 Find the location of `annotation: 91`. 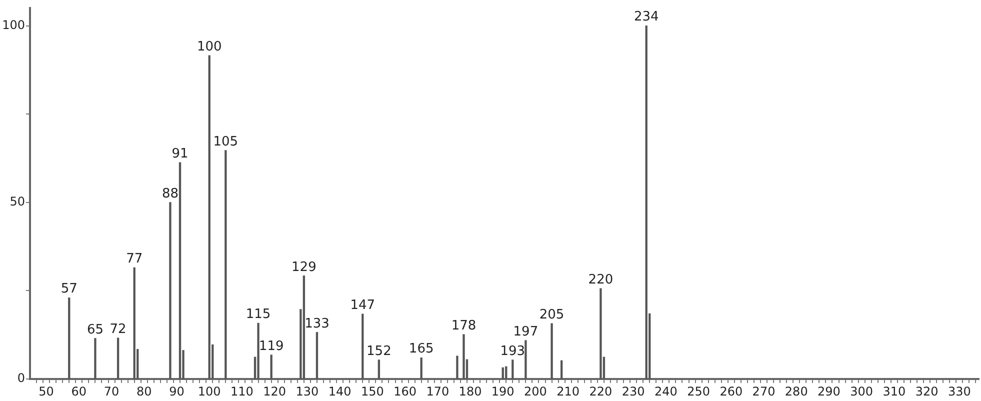

annotation: 91 is located at coordinates (180, 154).